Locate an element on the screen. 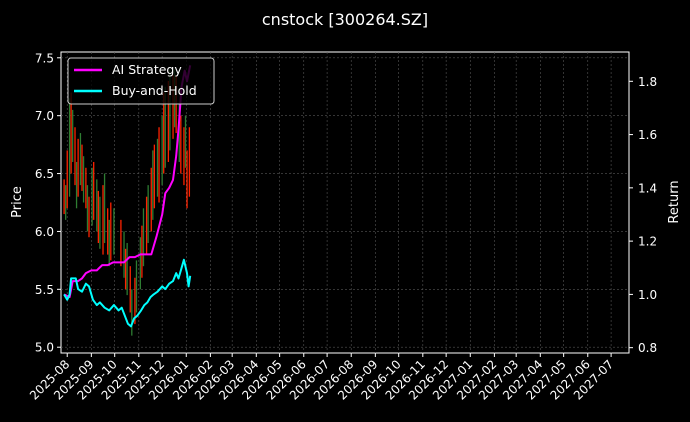 This screenshot has height=422, width=690. left-tick-label: 5.0 is located at coordinates (44, 348).